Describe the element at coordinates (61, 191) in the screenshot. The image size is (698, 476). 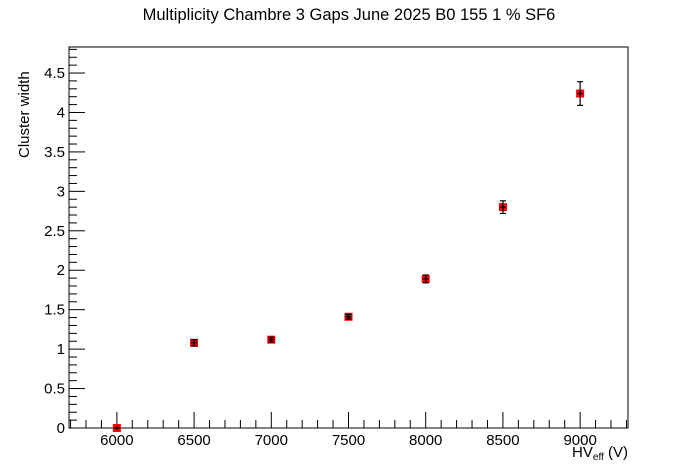
I see `y-tick-label: 3` at that location.